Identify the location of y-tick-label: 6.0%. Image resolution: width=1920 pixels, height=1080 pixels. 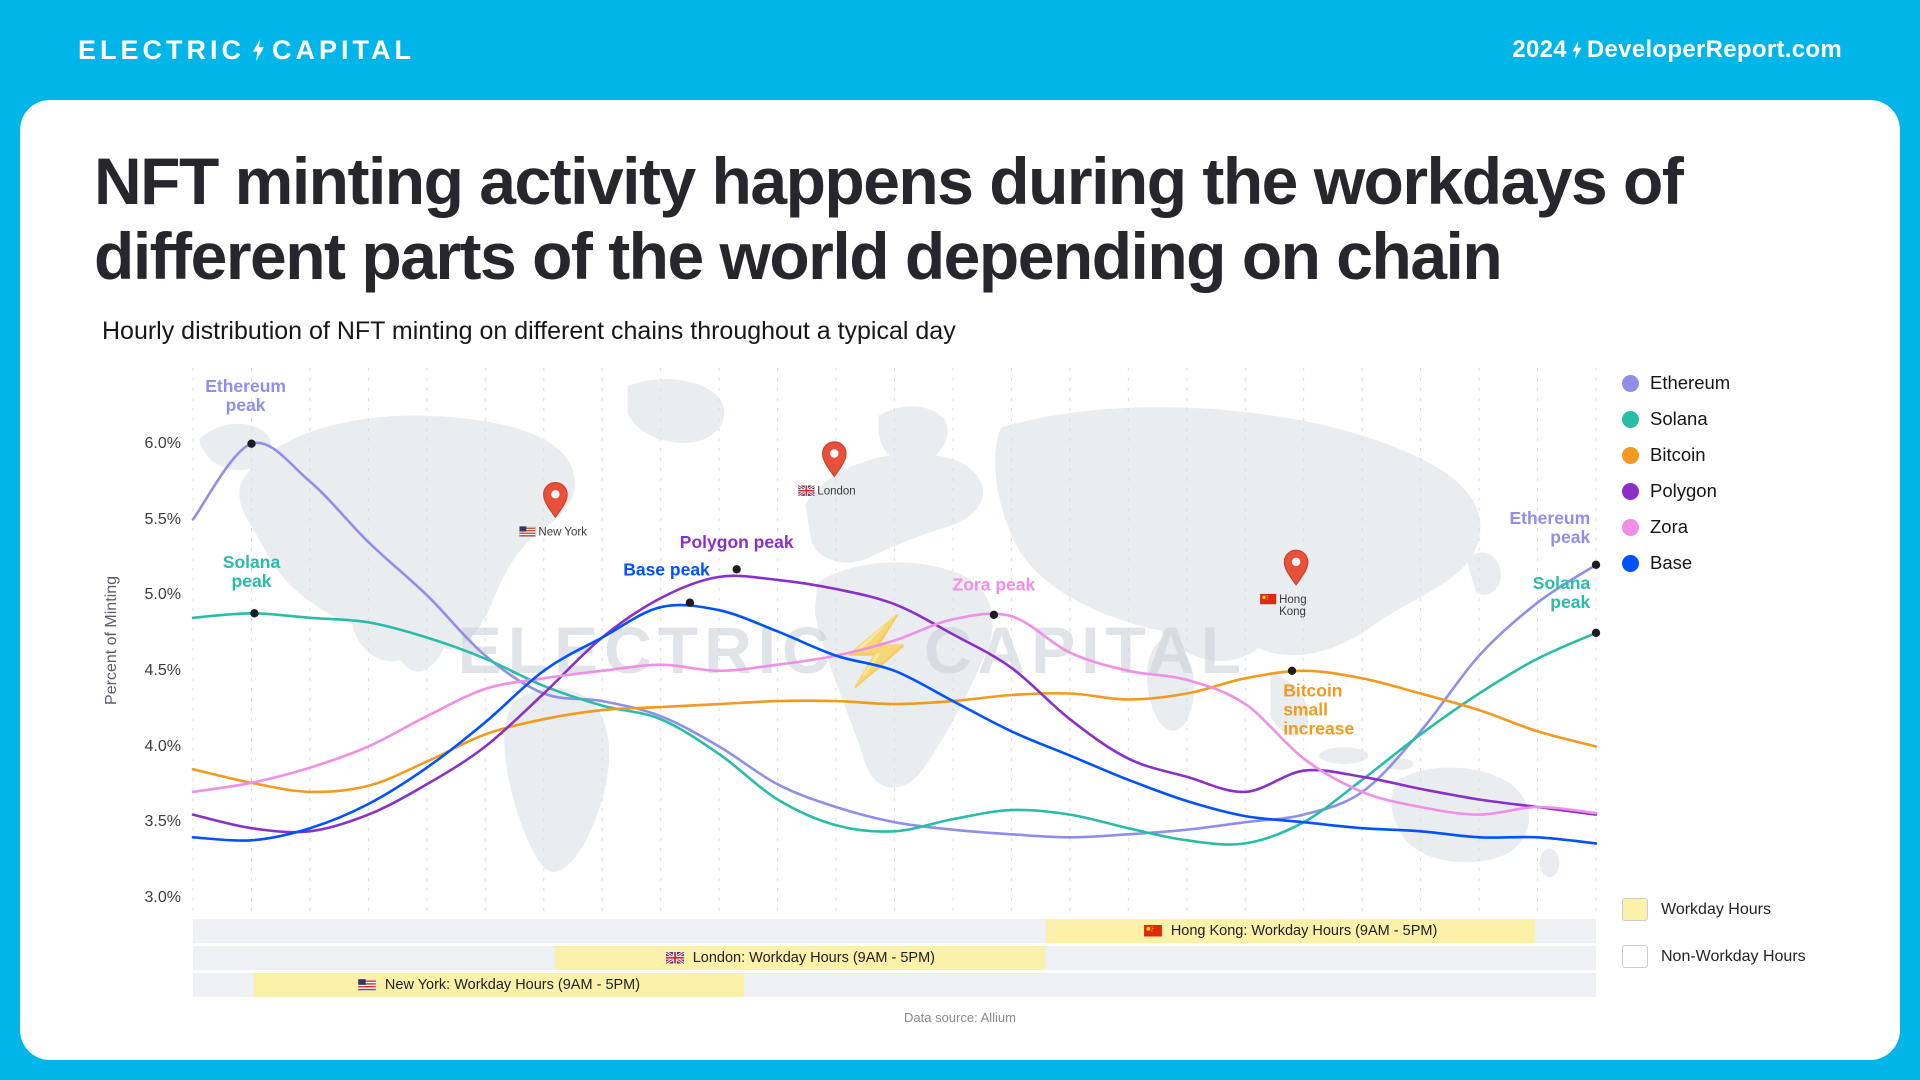
(162, 443).